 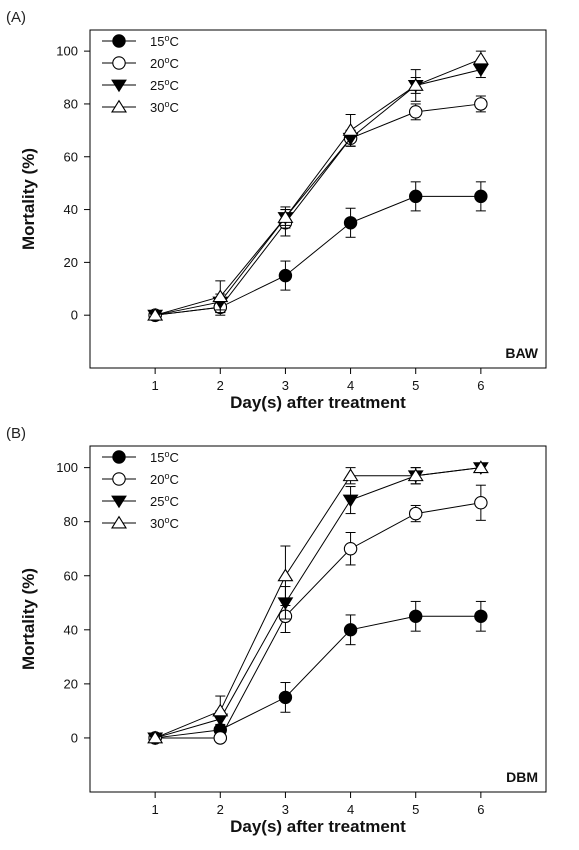 What do you see at coordinates (71, 209) in the screenshot?
I see `panel-a-ytick-label: 40` at bounding box center [71, 209].